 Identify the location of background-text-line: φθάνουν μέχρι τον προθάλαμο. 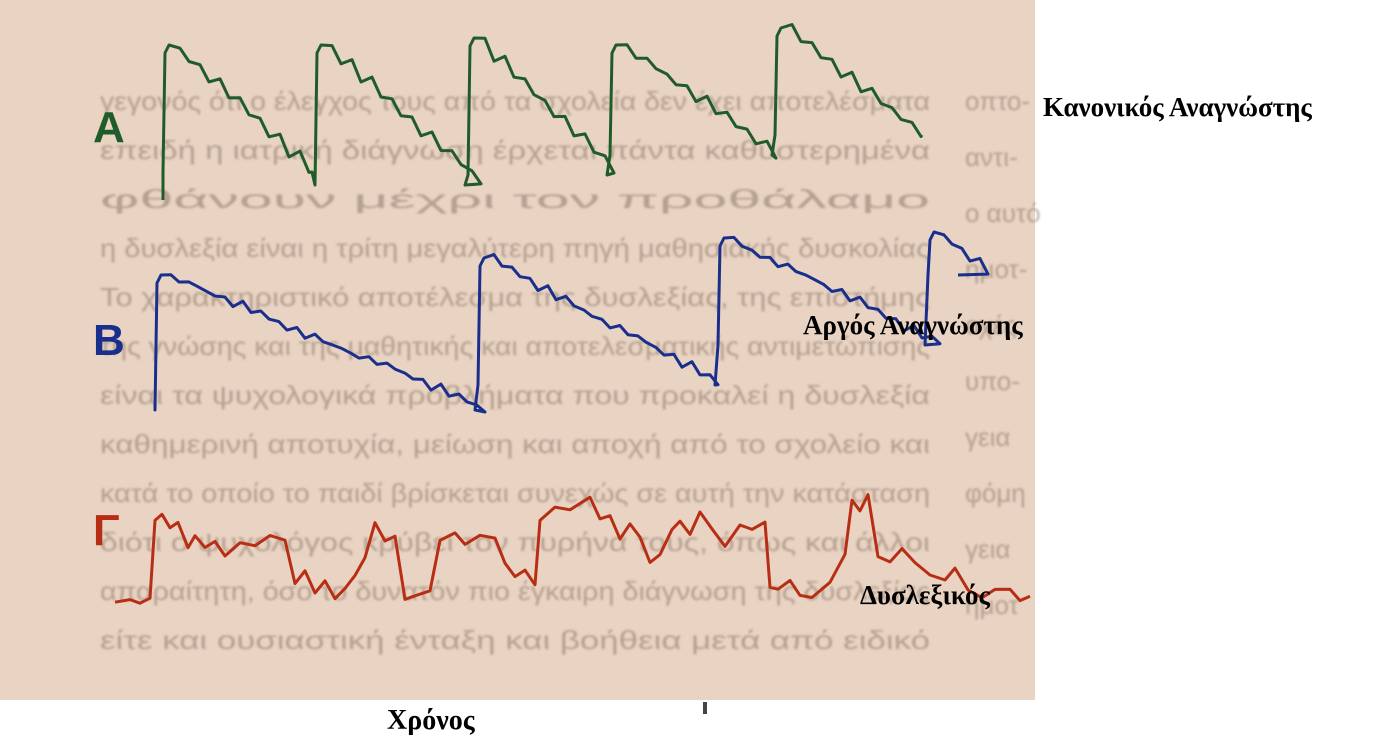
(515, 199).